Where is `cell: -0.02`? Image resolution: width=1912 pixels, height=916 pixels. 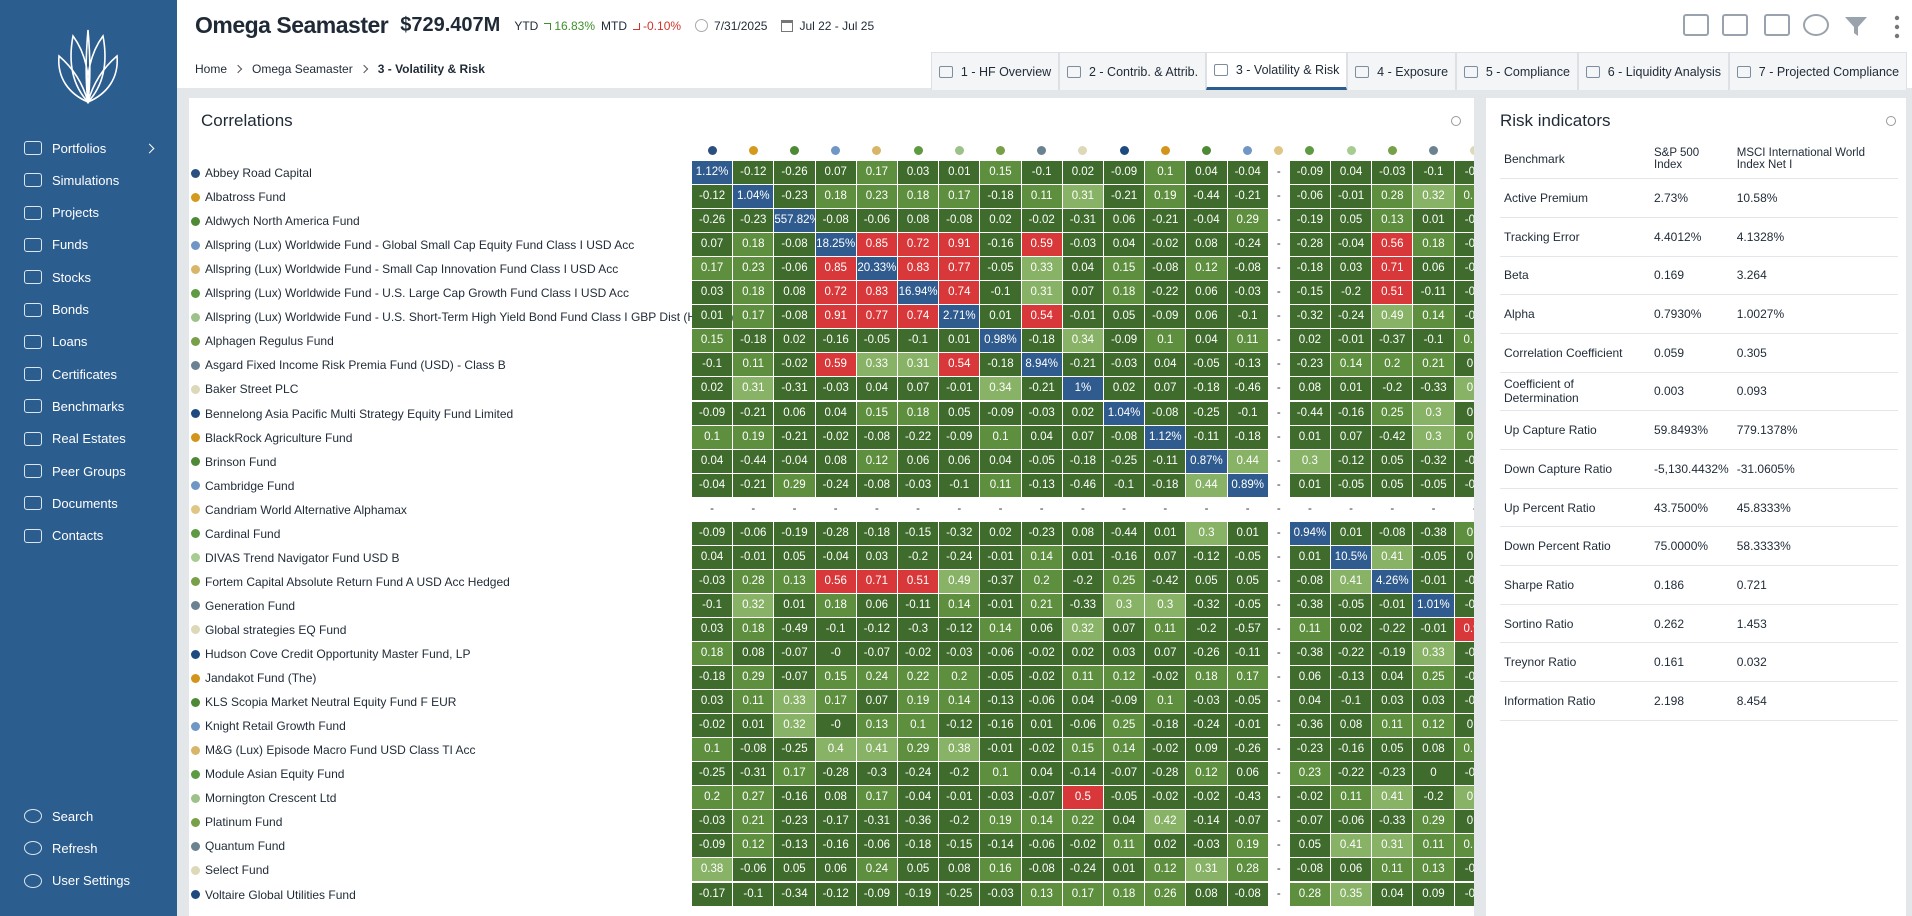
cell: -0.02 is located at coordinates (835, 437).